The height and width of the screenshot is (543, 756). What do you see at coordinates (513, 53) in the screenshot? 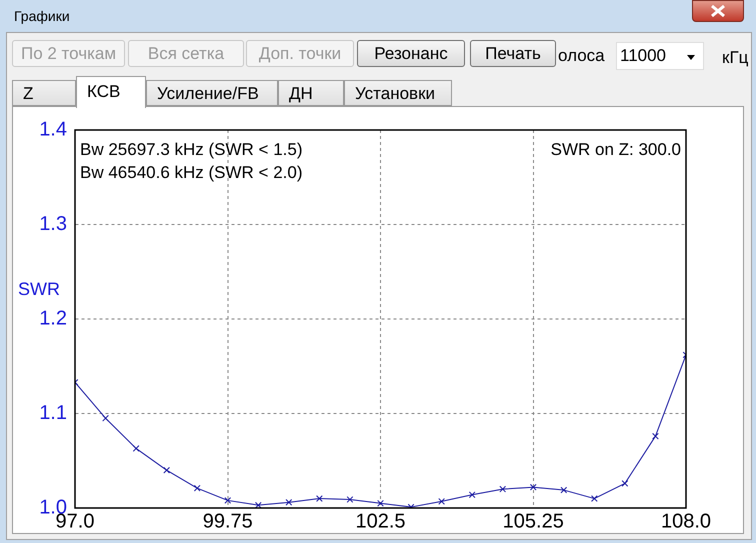
I see `text: Печать` at bounding box center [513, 53].